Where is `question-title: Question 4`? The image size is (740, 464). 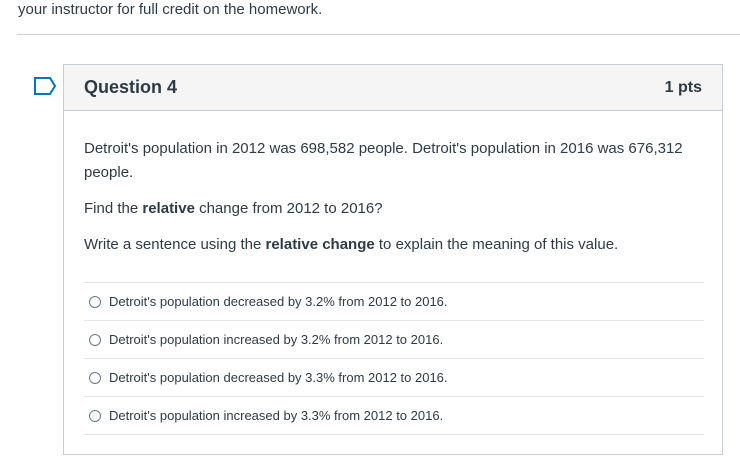 question-title: Question 4 is located at coordinates (131, 87).